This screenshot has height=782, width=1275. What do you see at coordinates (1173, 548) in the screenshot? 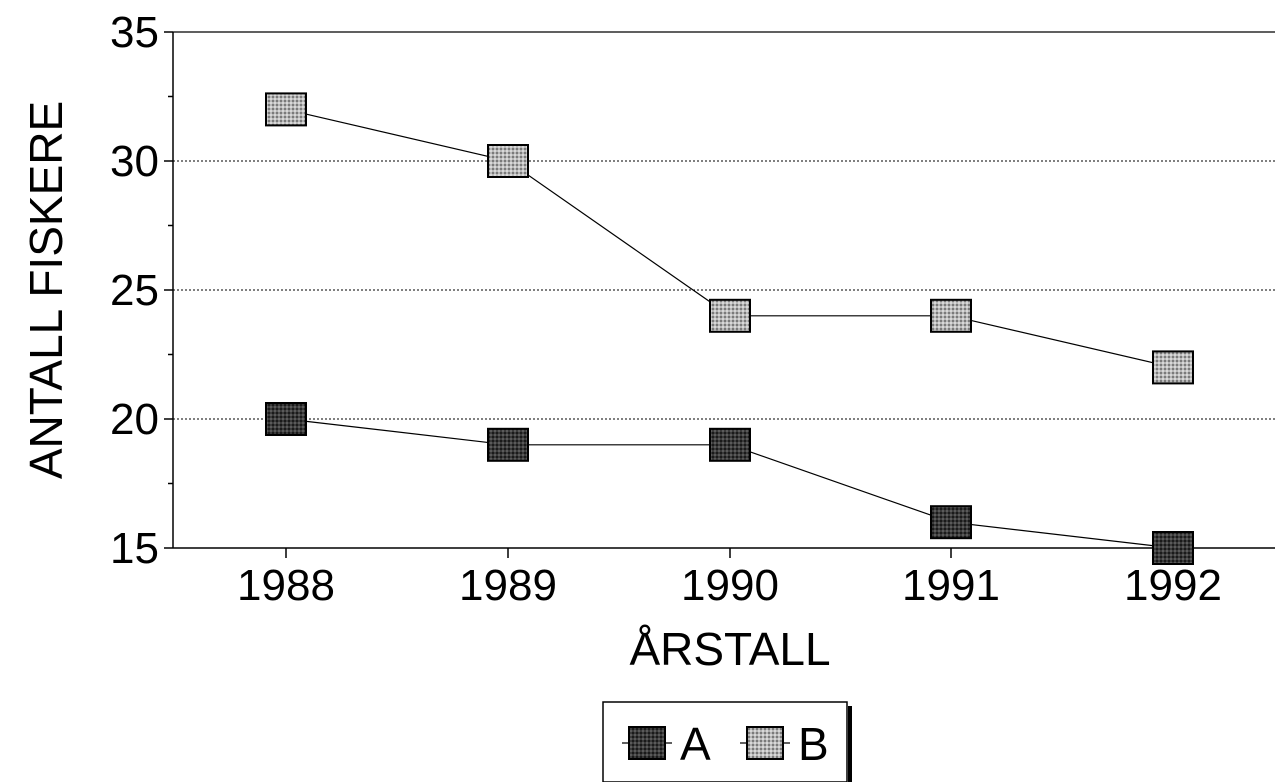
I see `marker-a-1992` at bounding box center [1173, 548].